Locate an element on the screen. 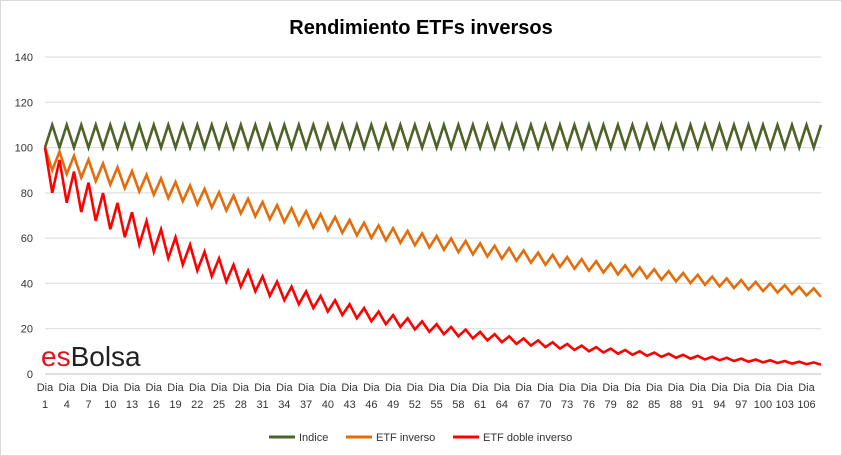 This screenshot has height=456, width=842. x-tick-label: 1 is located at coordinates (45, 405).